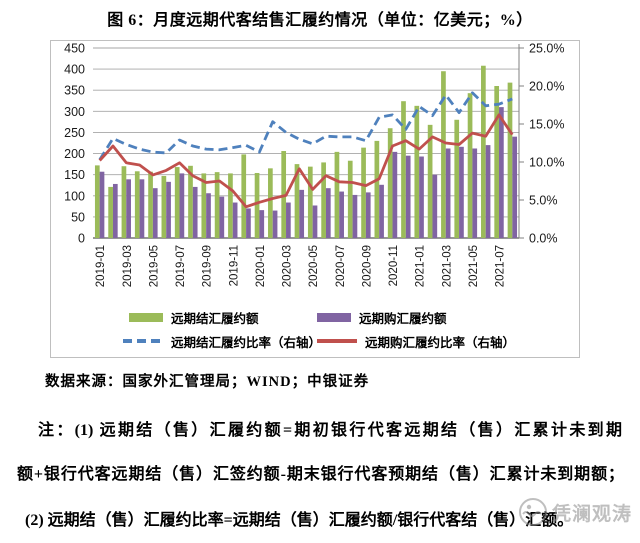 This screenshot has height=543, width=640. What do you see at coordinates (215, 318) in the screenshot?
I see `legend-label: 远期结汇履约额` at bounding box center [215, 318].